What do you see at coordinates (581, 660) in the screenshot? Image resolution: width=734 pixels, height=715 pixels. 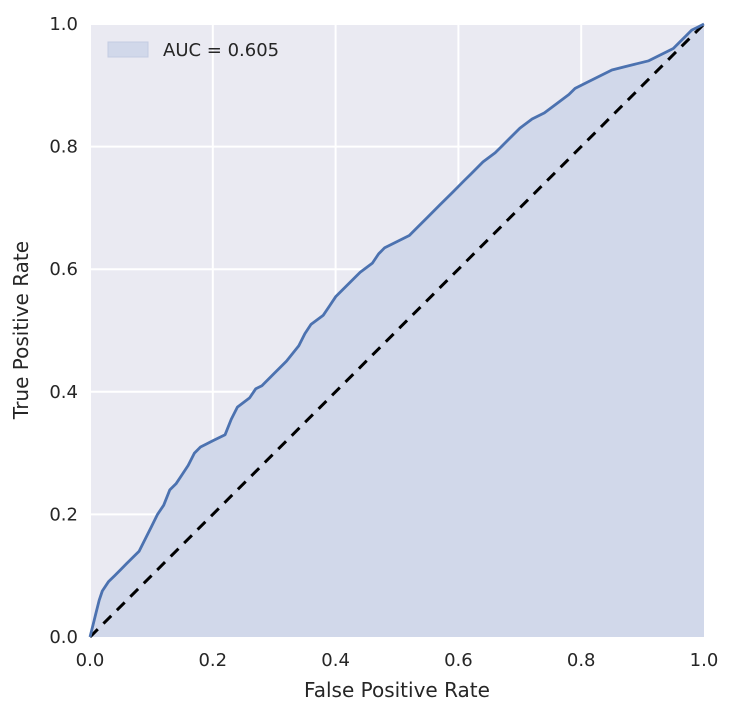 I see `x-tick-label: 0.8` at bounding box center [581, 660].